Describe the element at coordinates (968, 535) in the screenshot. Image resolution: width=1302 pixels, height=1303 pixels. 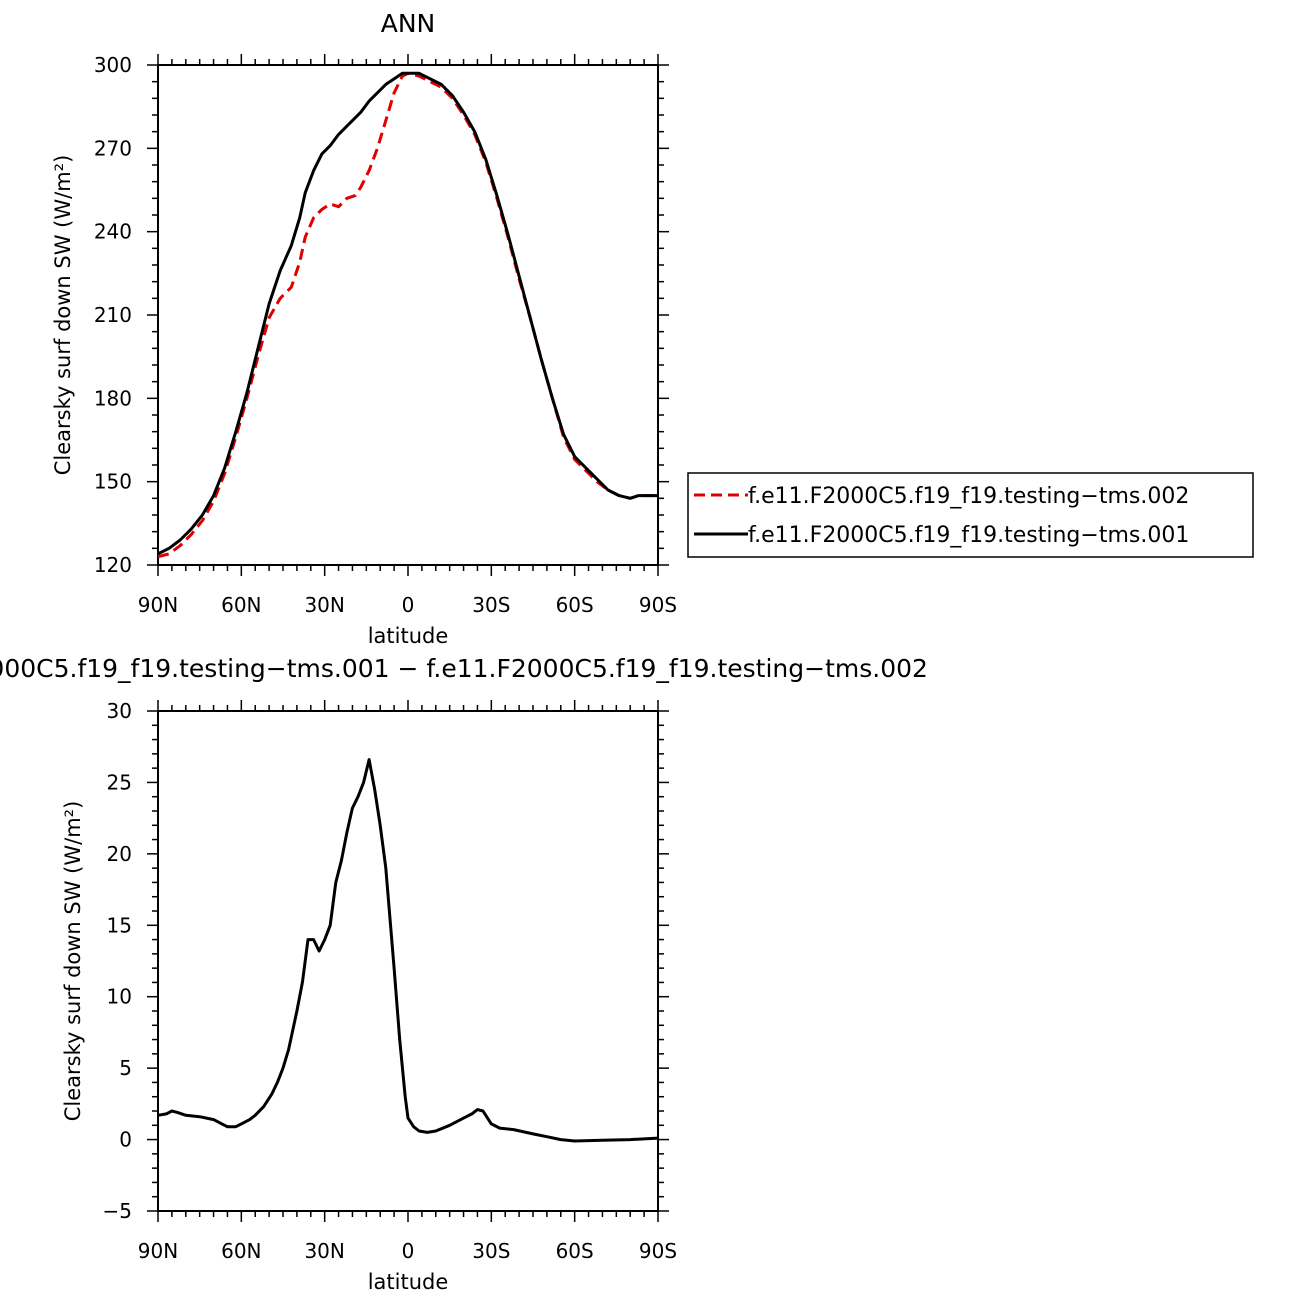
I see `legend-label-2: f.e11.F2000C5.f19_f19.testing−tms.001` at that location.